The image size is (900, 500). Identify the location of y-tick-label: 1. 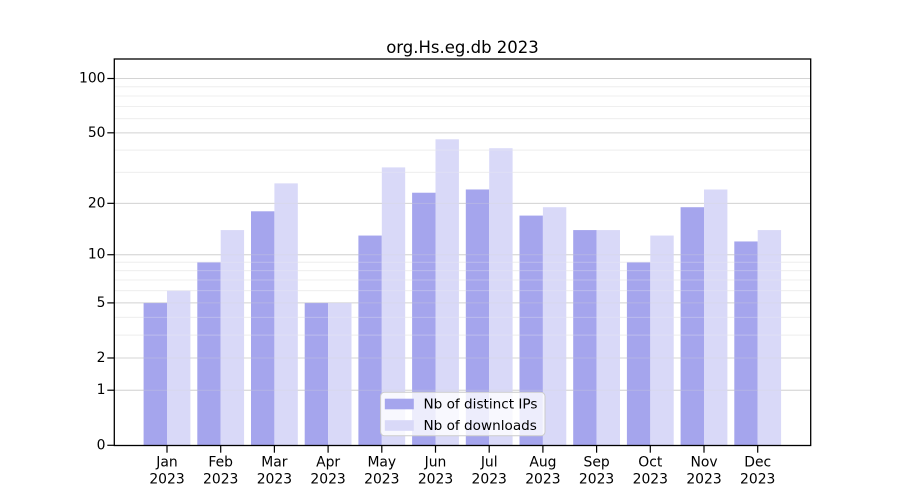
(101, 390).